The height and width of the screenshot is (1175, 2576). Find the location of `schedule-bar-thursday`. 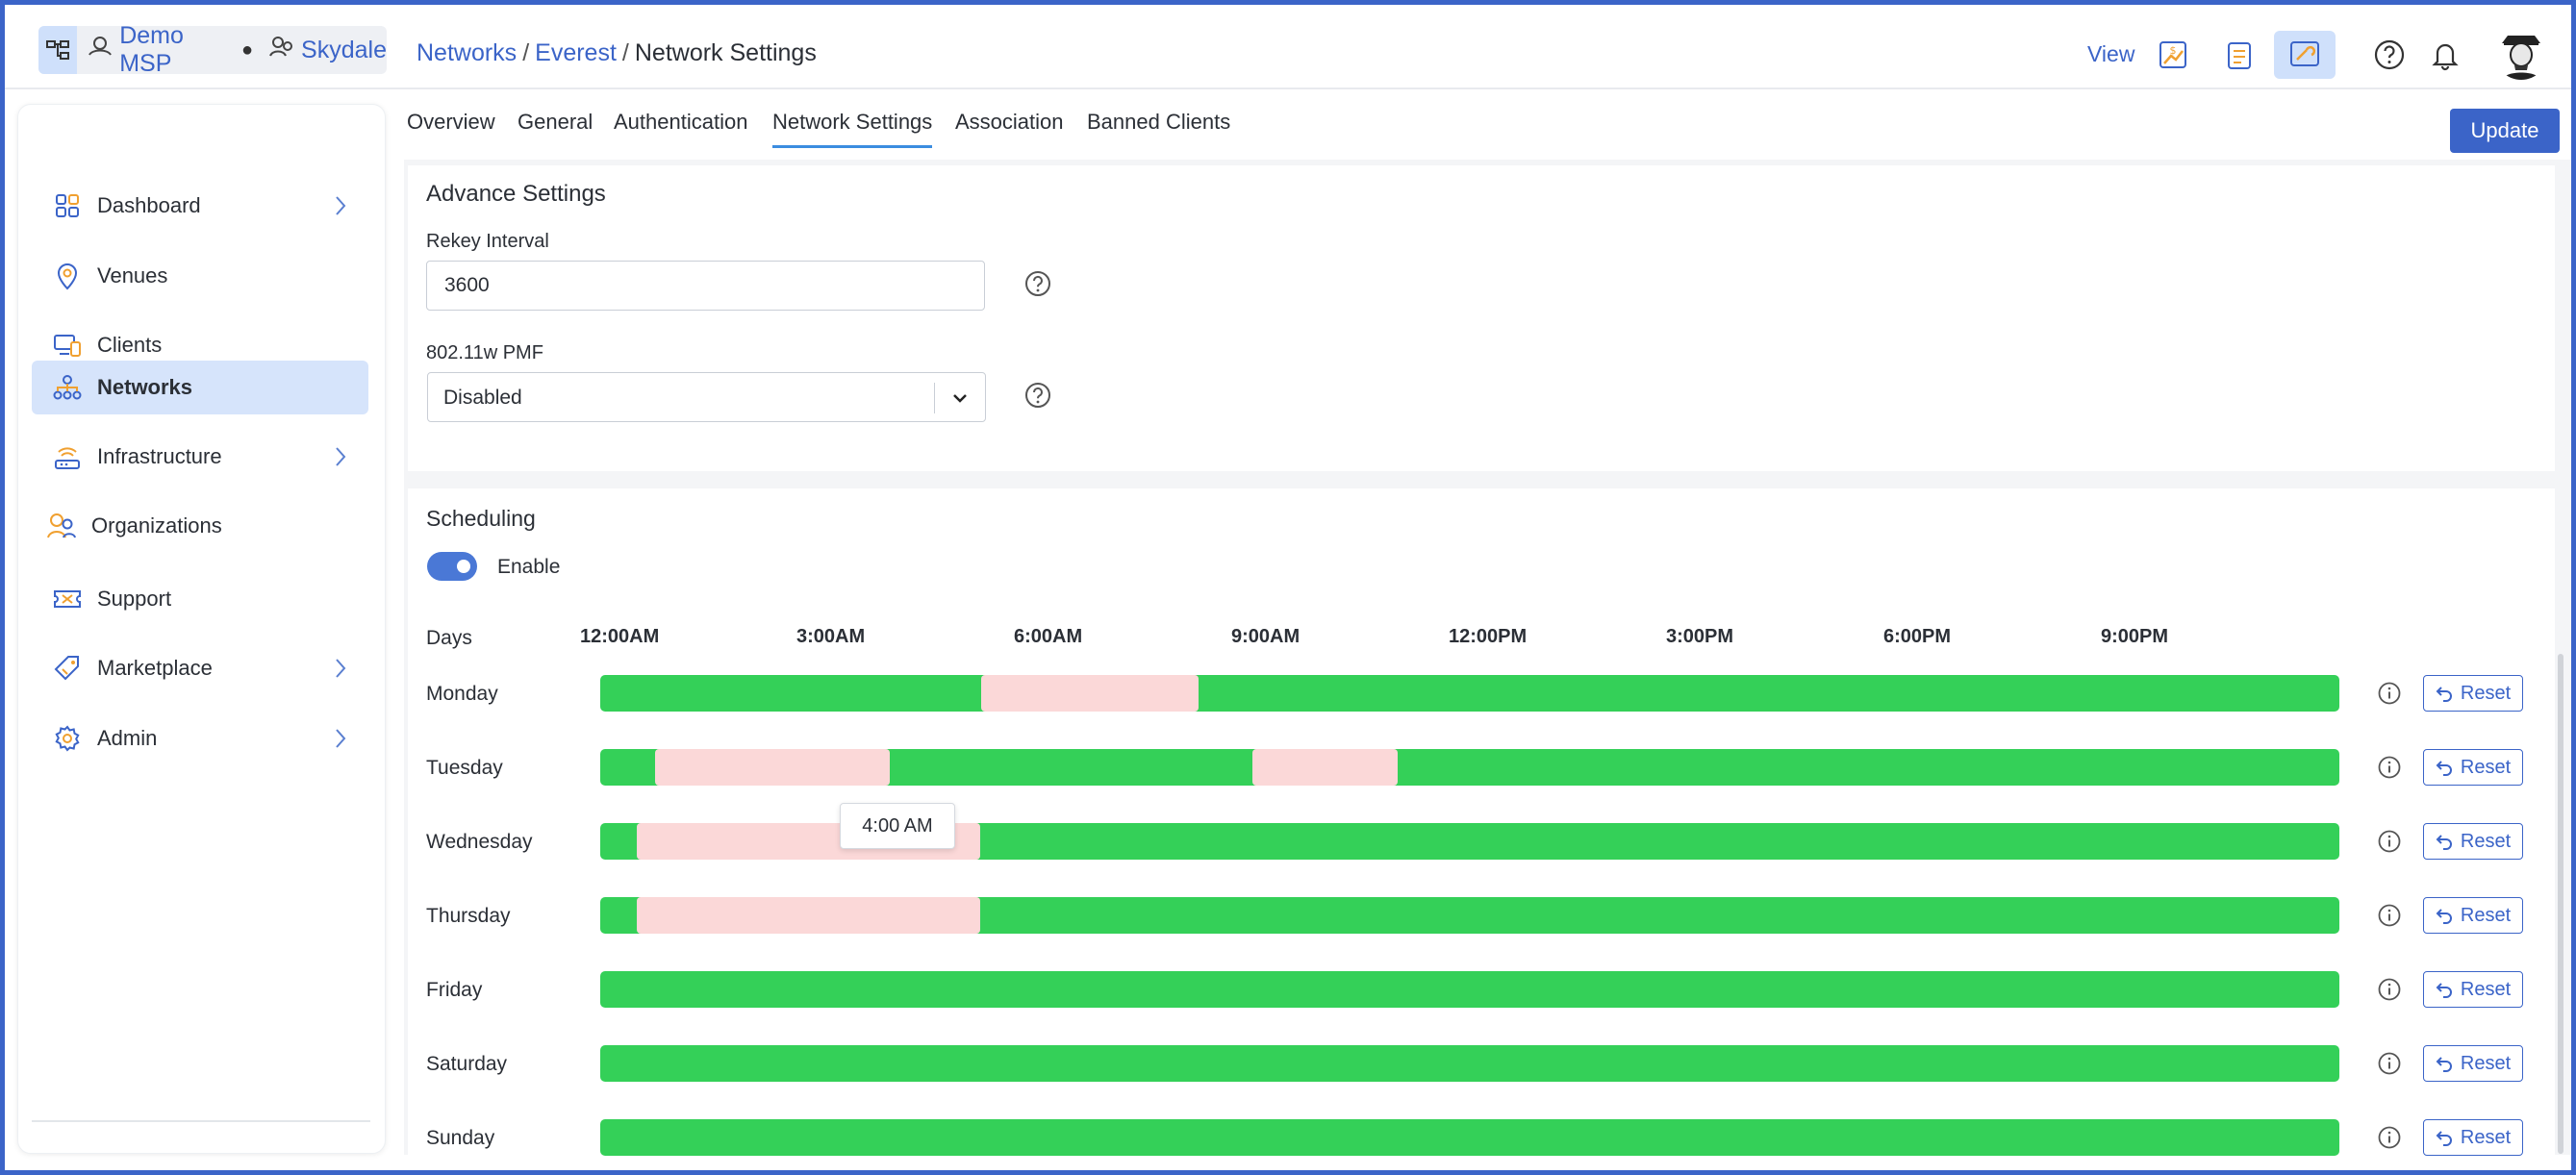

schedule-bar-thursday is located at coordinates (1470, 915).